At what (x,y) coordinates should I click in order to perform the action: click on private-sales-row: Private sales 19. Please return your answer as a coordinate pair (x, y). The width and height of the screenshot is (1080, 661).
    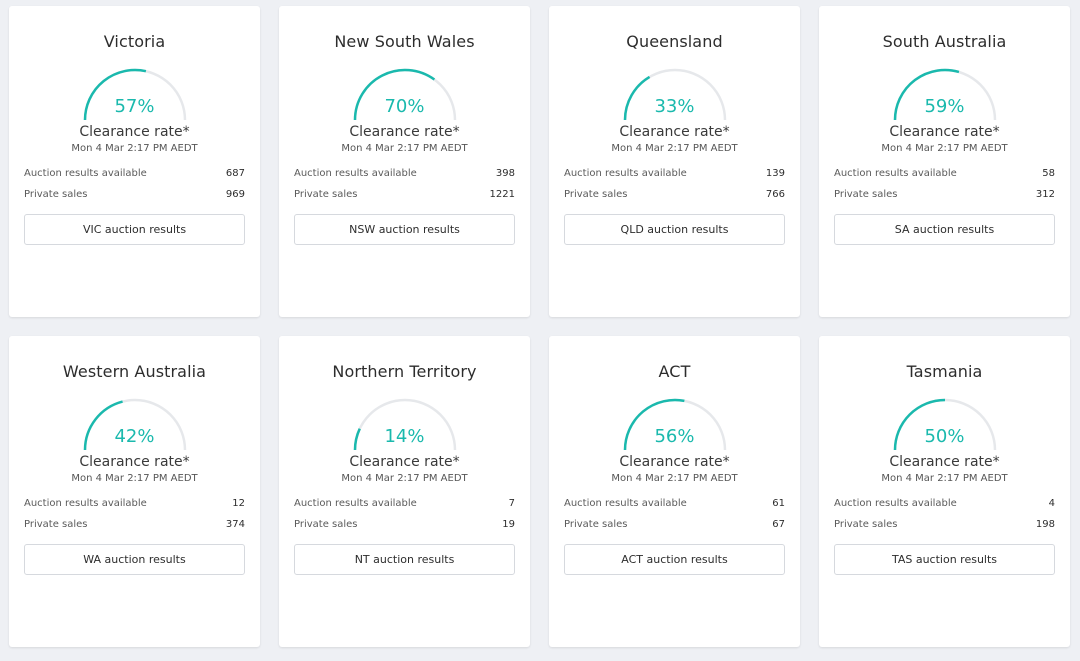
    Looking at the image, I should click on (404, 524).